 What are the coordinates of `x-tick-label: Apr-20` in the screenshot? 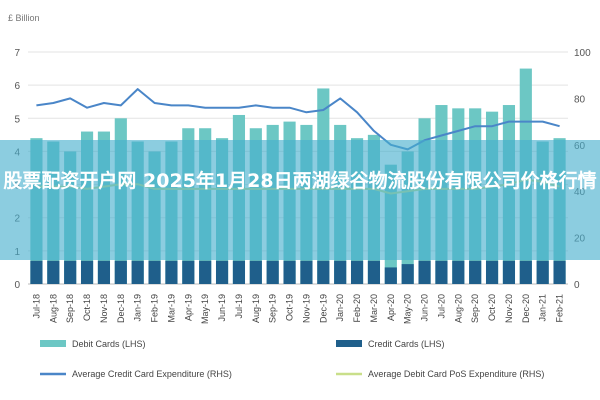 It's located at (391, 307).